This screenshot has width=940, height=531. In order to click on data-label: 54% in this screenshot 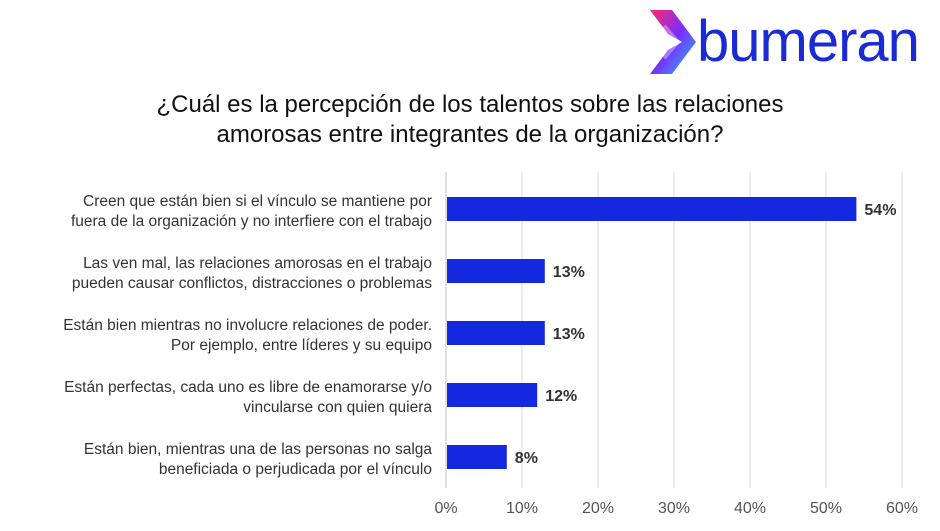, I will do `click(880, 210)`.